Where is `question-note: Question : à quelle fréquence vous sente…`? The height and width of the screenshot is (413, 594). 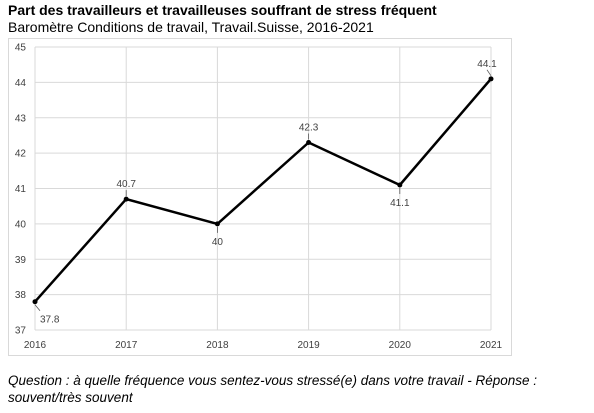
question-note: Question : à quelle fréquence vous sente… is located at coordinates (273, 389).